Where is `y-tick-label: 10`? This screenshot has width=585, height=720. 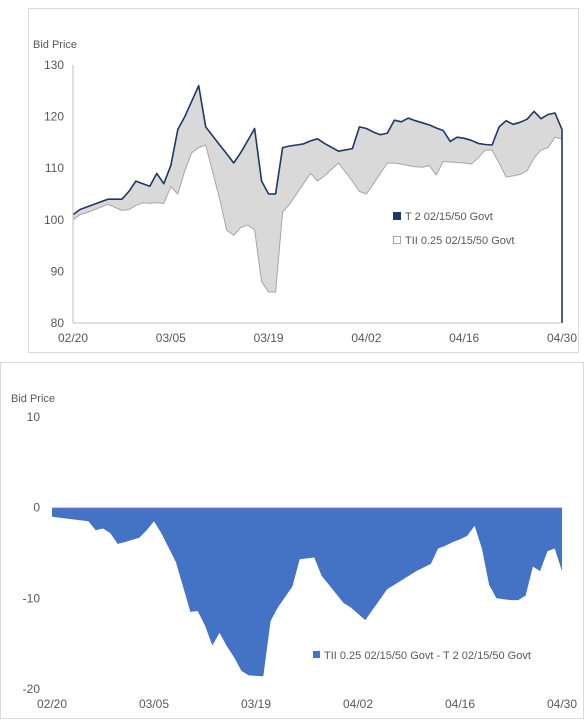
y-tick-label: 10 is located at coordinates (34, 417).